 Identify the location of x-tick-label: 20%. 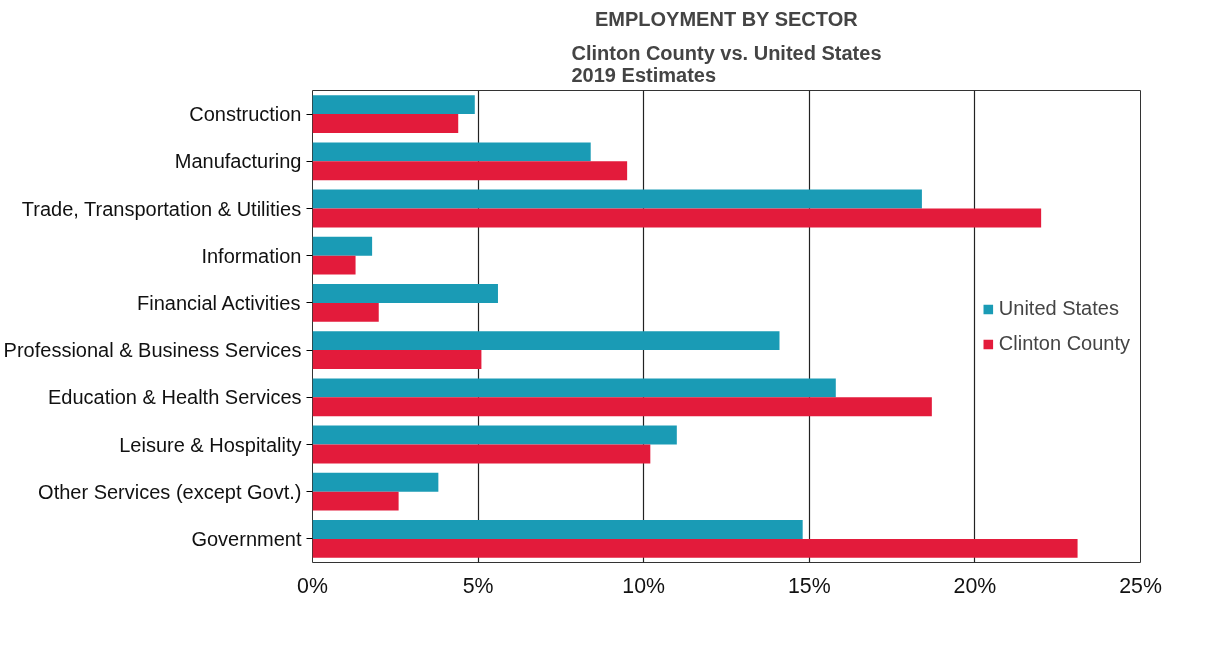
(975, 585).